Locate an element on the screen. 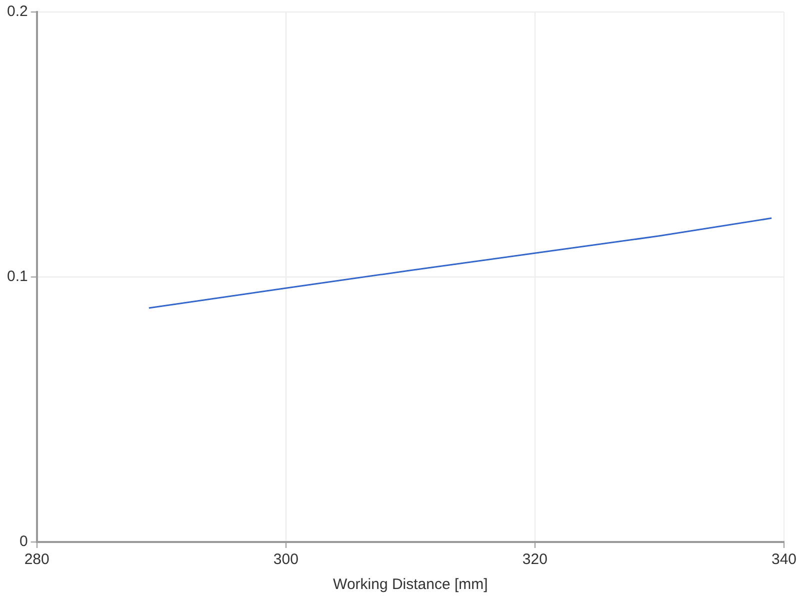 The width and height of the screenshot is (800, 602). x-tick-label: 320 is located at coordinates (535, 559).